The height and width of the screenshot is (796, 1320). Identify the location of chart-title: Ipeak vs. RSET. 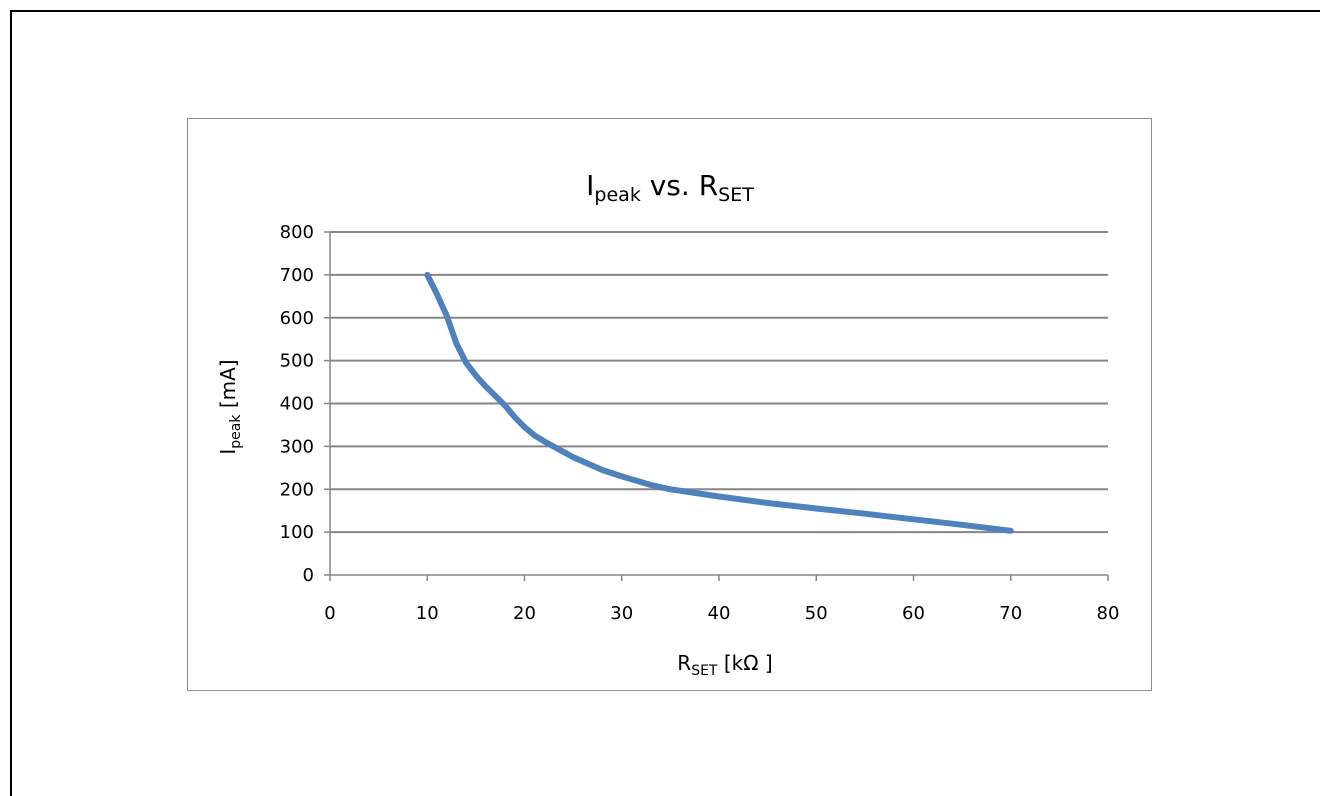
(670, 187).